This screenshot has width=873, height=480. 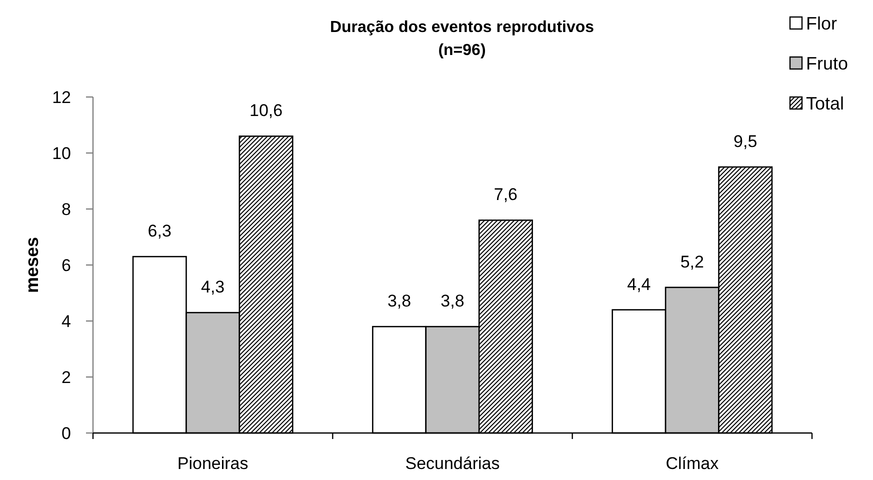 What do you see at coordinates (32, 265) in the screenshot?
I see `y-axis-title: meses` at bounding box center [32, 265].